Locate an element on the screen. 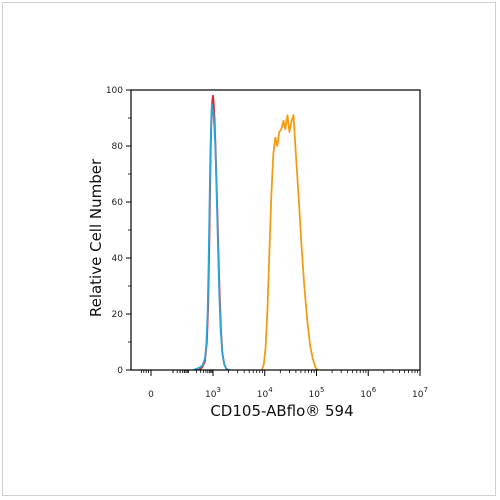 This screenshot has width=500, height=500. x-tick-label: 10³ is located at coordinates (213, 393).